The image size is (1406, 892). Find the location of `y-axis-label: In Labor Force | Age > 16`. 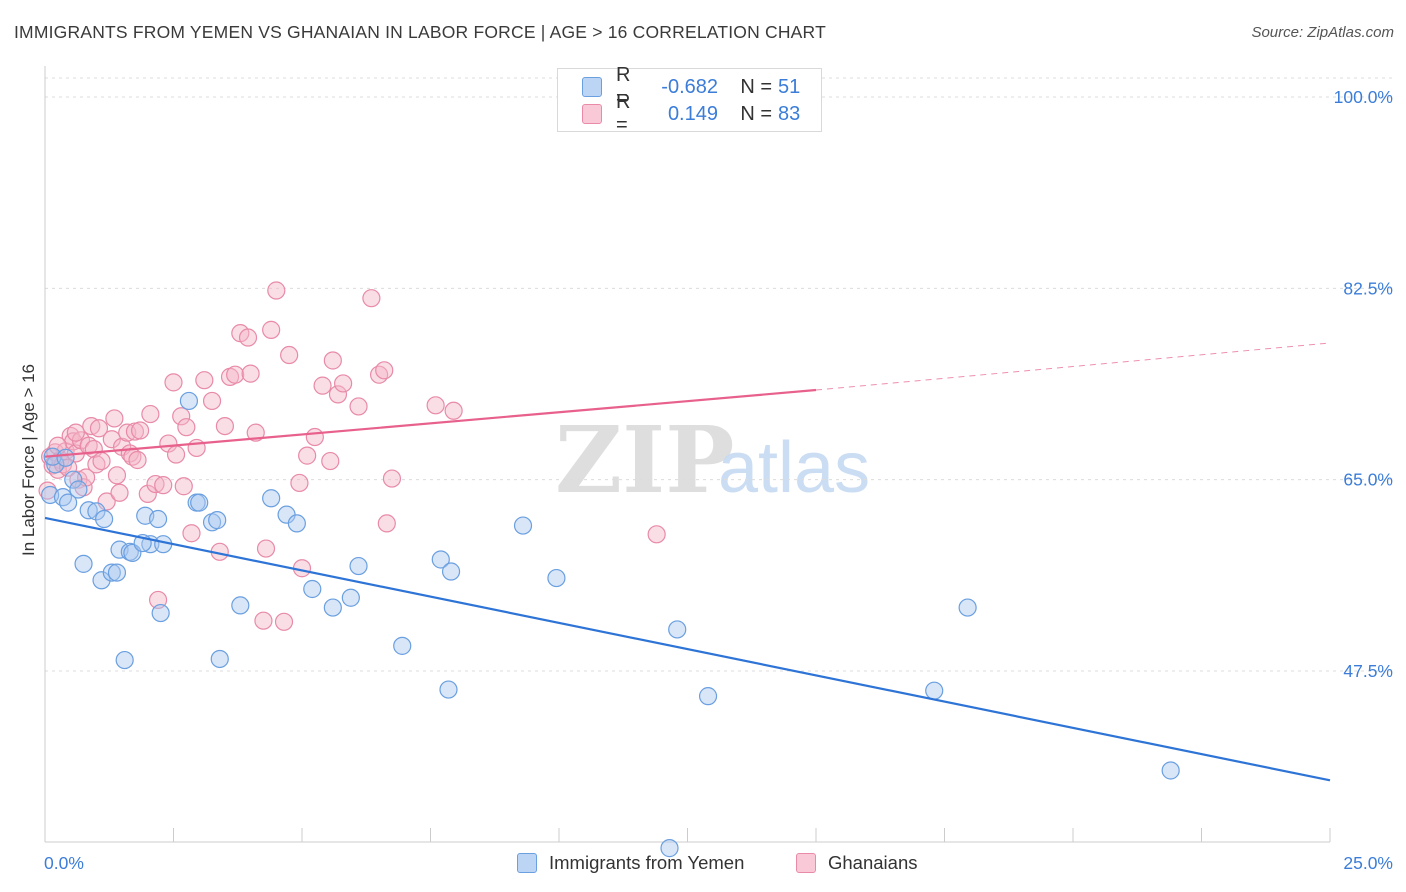

y-axis-label: In Labor Force | Age > 16 is located at coordinates (28, 460).